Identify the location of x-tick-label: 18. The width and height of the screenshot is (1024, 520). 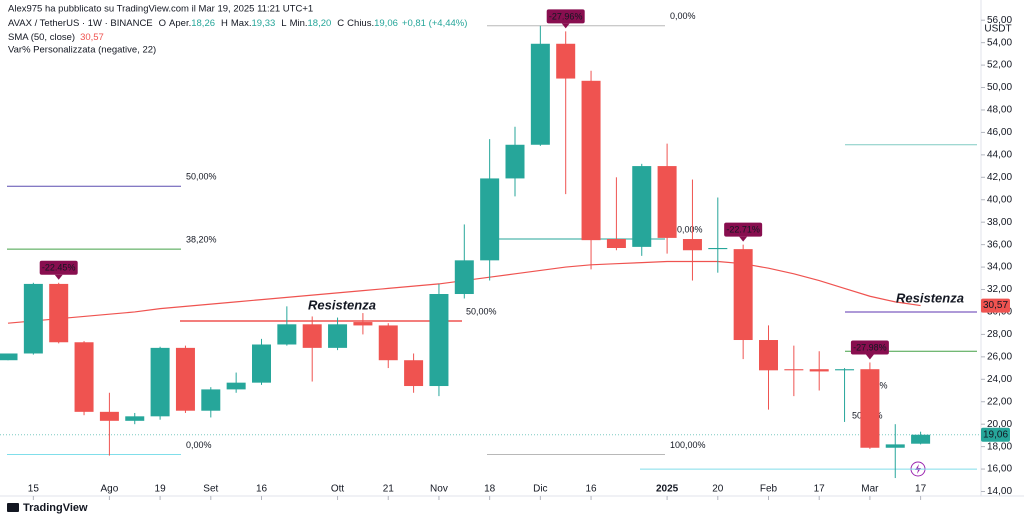
(490, 489).